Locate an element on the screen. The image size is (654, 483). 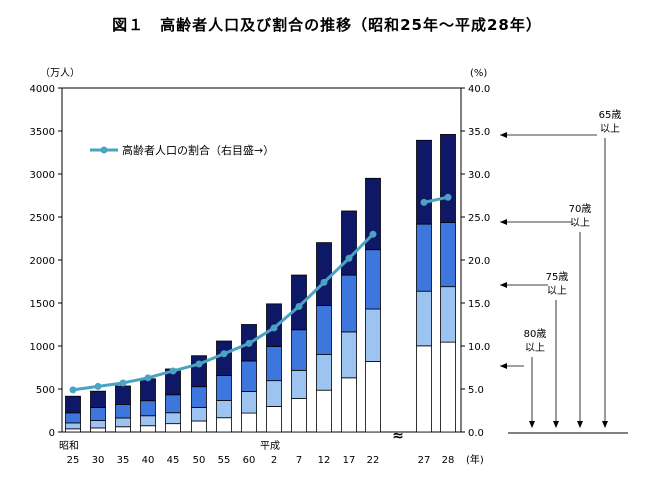
x-tick-label: 60 is located at coordinates (249, 460).